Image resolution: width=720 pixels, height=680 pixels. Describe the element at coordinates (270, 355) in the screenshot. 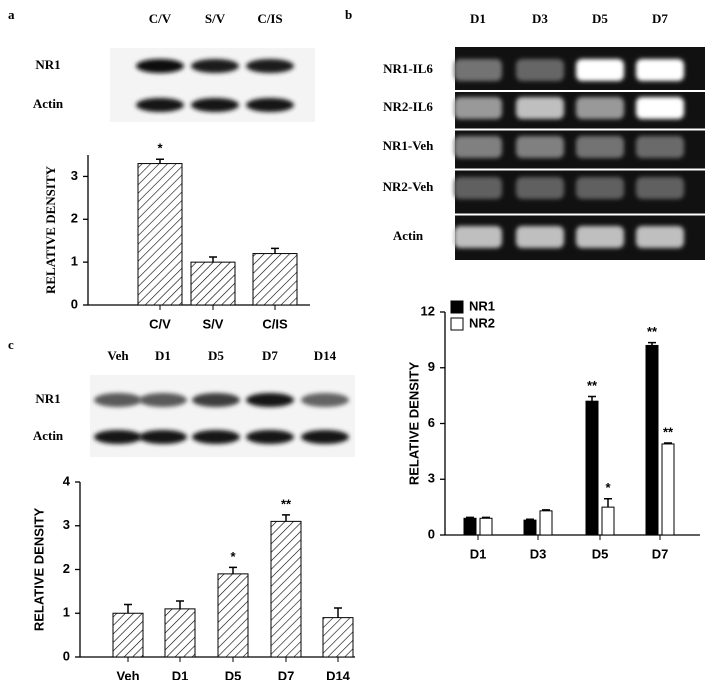

I see `lane-label: D7` at that location.